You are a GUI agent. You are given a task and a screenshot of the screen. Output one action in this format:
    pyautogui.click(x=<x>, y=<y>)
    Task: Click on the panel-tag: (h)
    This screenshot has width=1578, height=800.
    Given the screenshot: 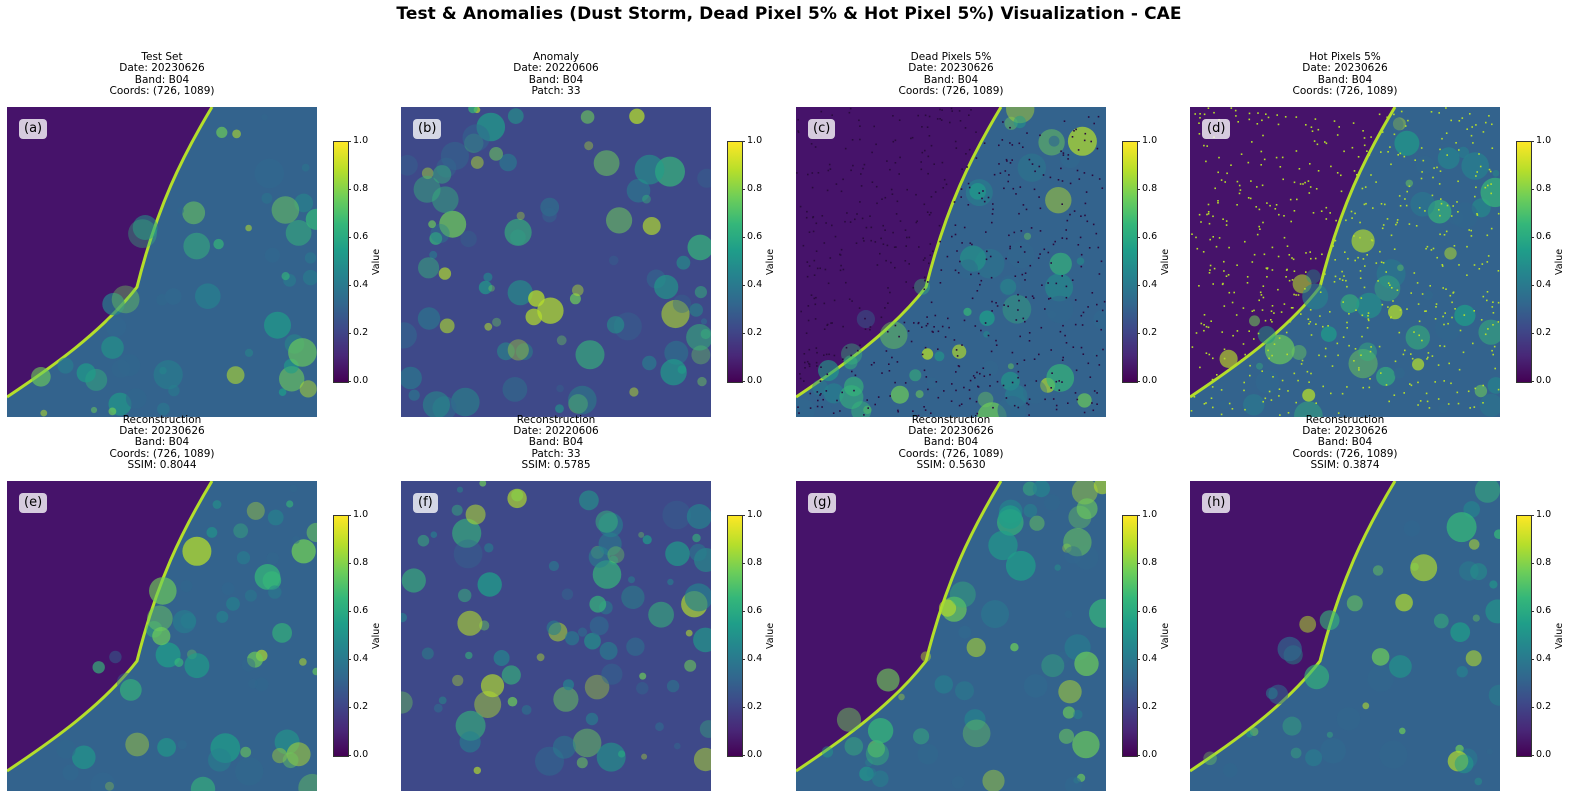 What is the action you would take?
    pyautogui.click(x=1216, y=503)
    